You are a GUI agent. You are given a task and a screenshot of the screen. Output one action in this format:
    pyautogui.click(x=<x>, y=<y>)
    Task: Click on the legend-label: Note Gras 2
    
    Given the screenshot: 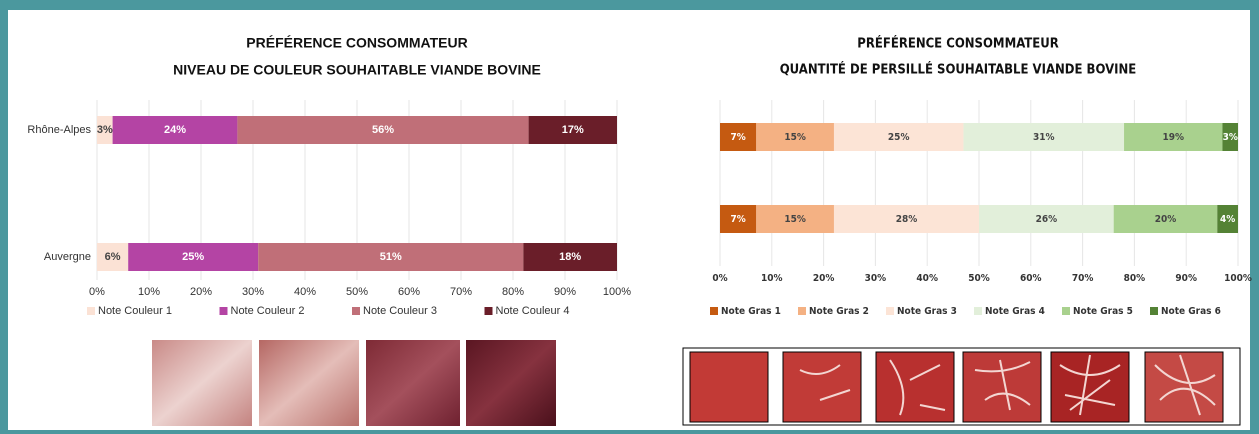 What is the action you would take?
    pyautogui.click(x=839, y=311)
    